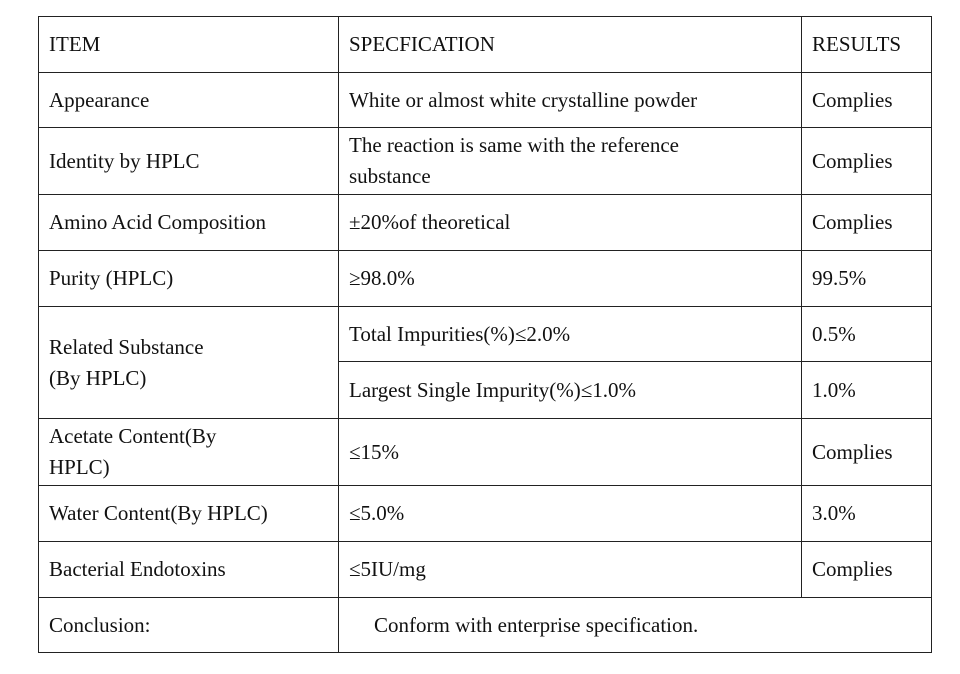 The image size is (960, 674). Describe the element at coordinates (100, 624) in the screenshot. I see `cell-text: Conclusion:` at that location.